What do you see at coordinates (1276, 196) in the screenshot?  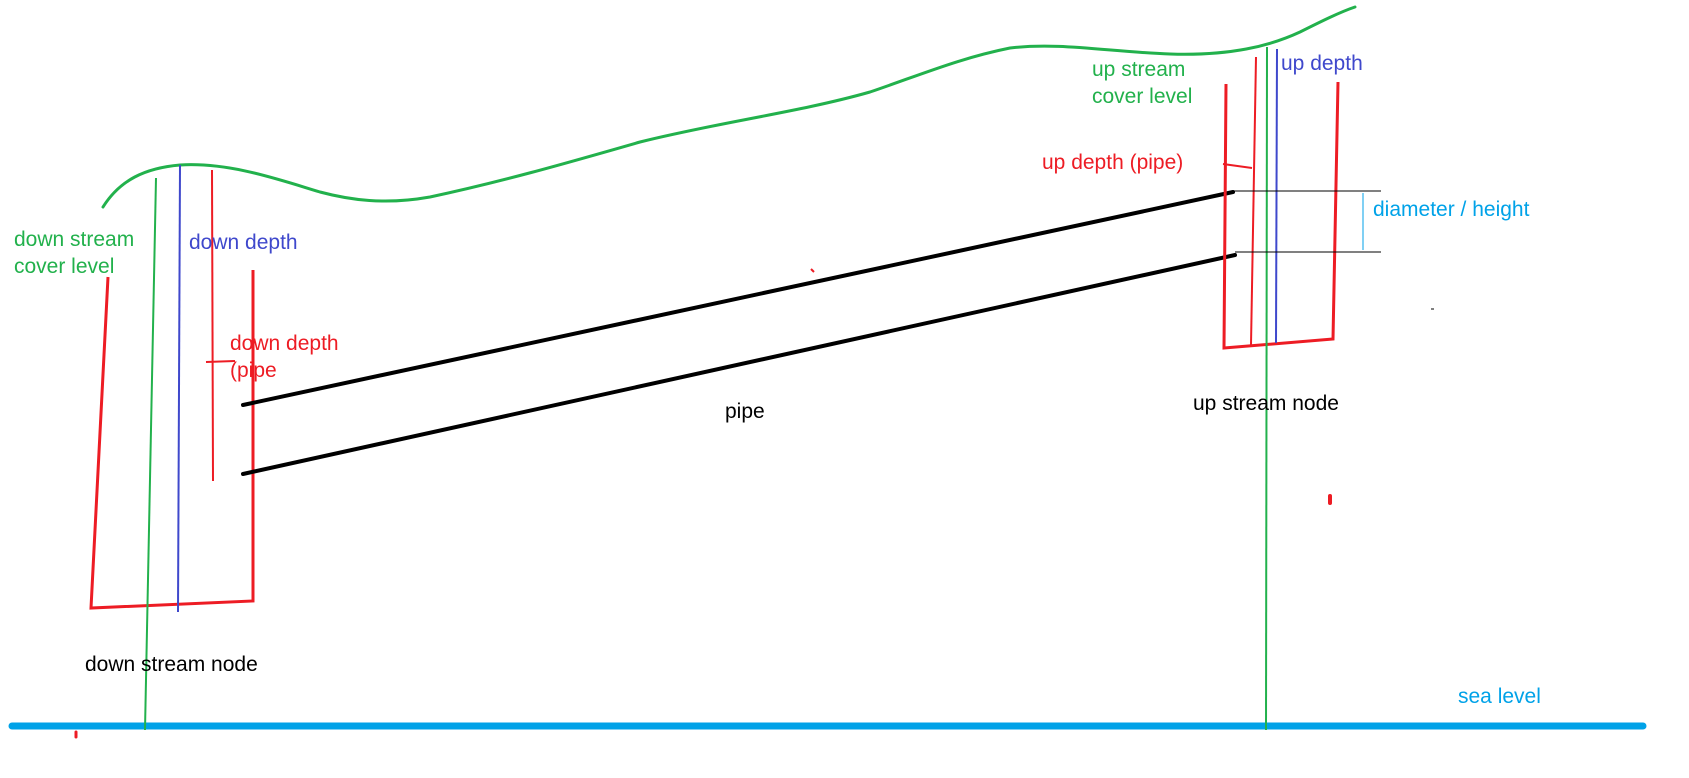 I see `upstream-depth-line` at bounding box center [1276, 196].